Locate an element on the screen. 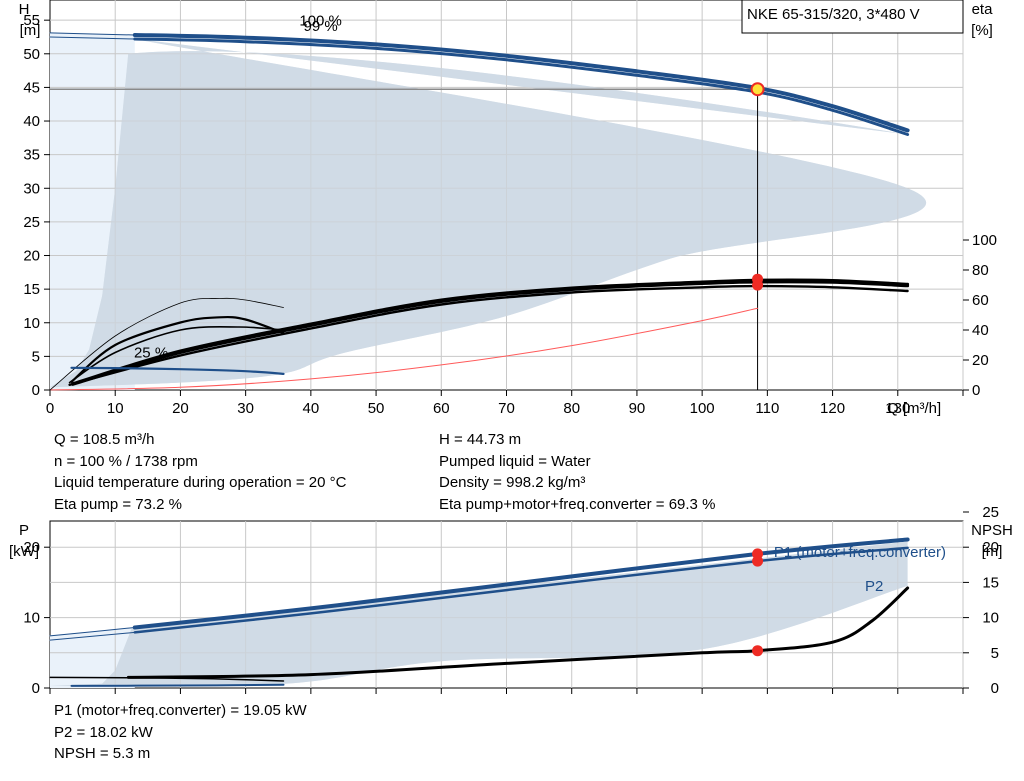 The image size is (1024, 781). eta-tick-label-20: 20 is located at coordinates (980, 360).